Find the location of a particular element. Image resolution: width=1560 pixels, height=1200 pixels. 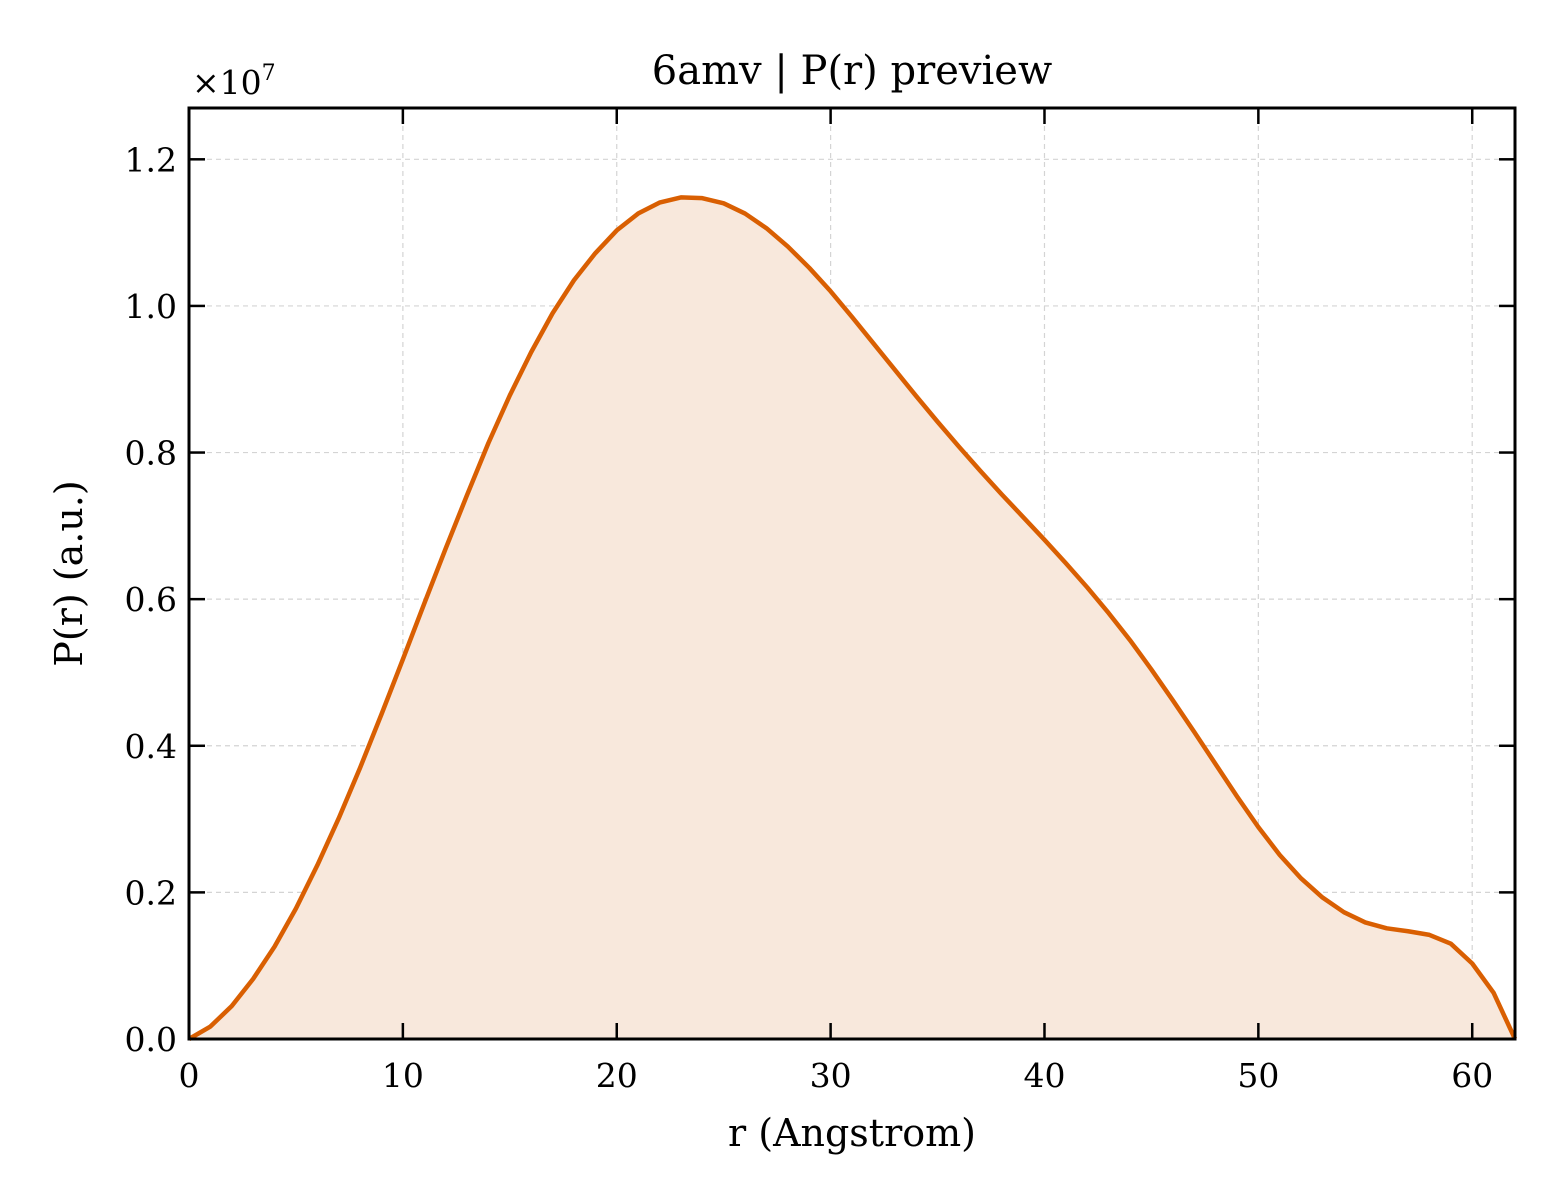

y-tick-label: 1.0 is located at coordinates (151, 306).